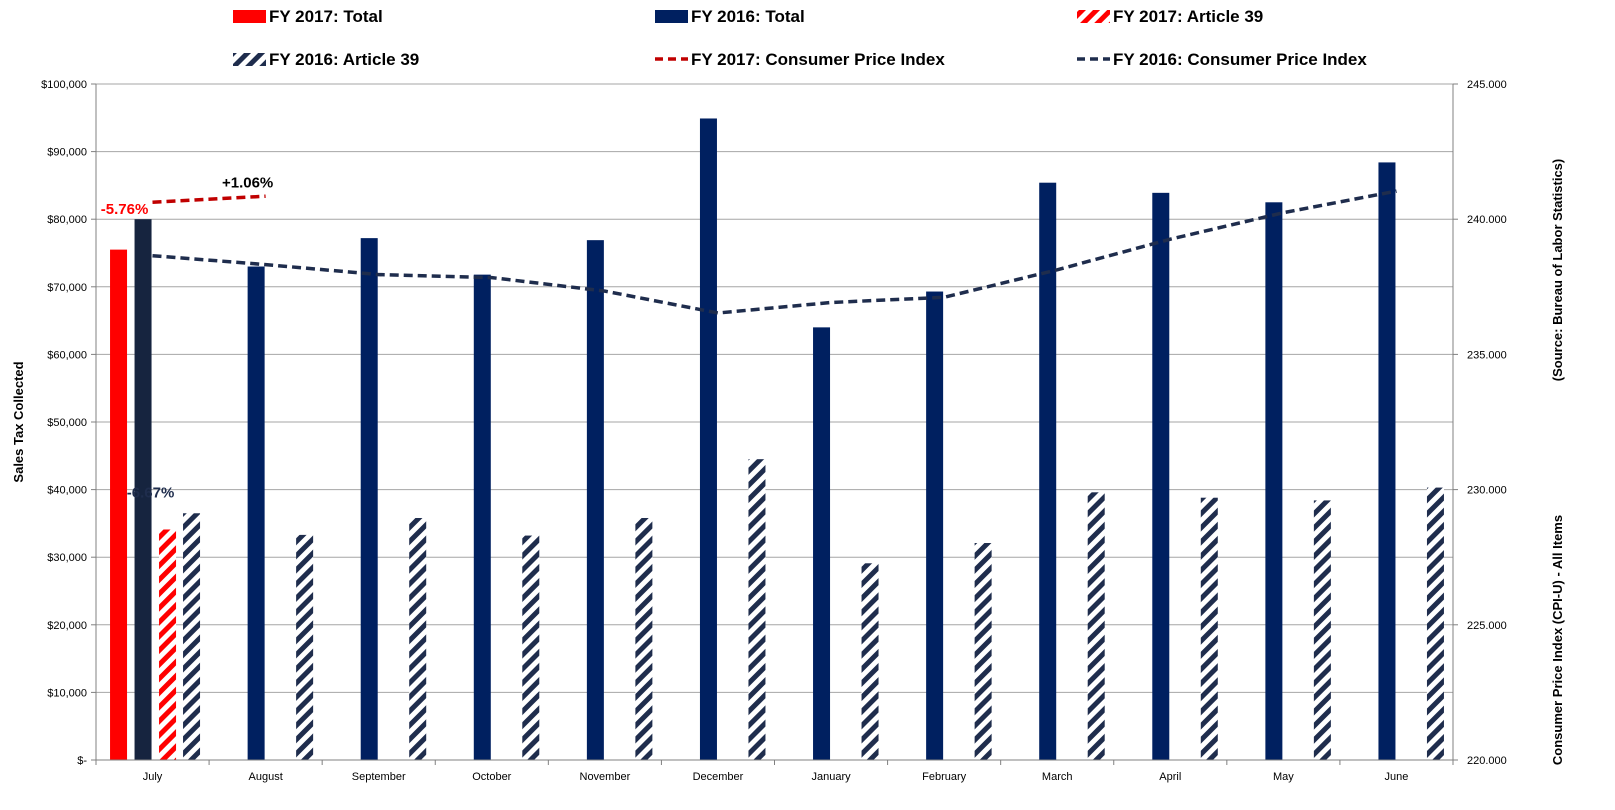 This screenshot has height=810, width=1615. What do you see at coordinates (344, 59) in the screenshot?
I see `legend-label-fy-2016-article-39: FY 2016: Article 39` at bounding box center [344, 59].